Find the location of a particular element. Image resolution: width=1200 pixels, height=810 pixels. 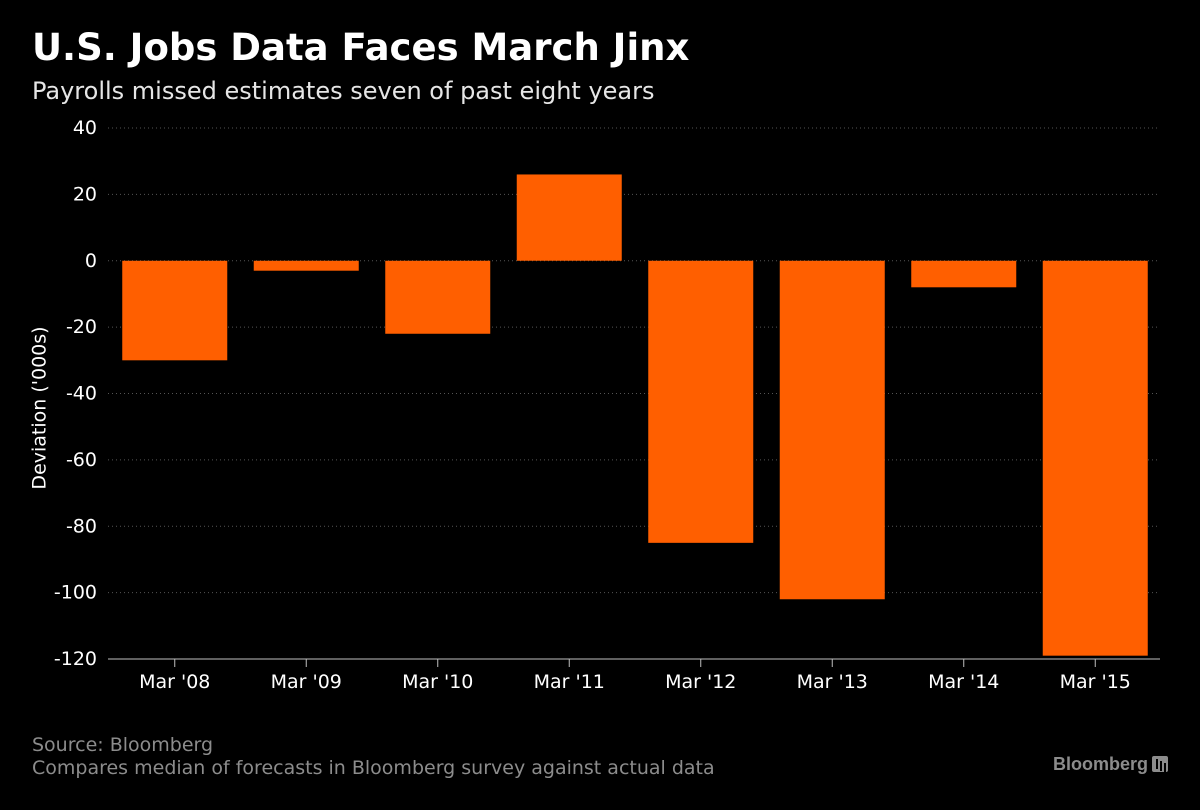

y-tick-label: 20 is located at coordinates (85, 194).